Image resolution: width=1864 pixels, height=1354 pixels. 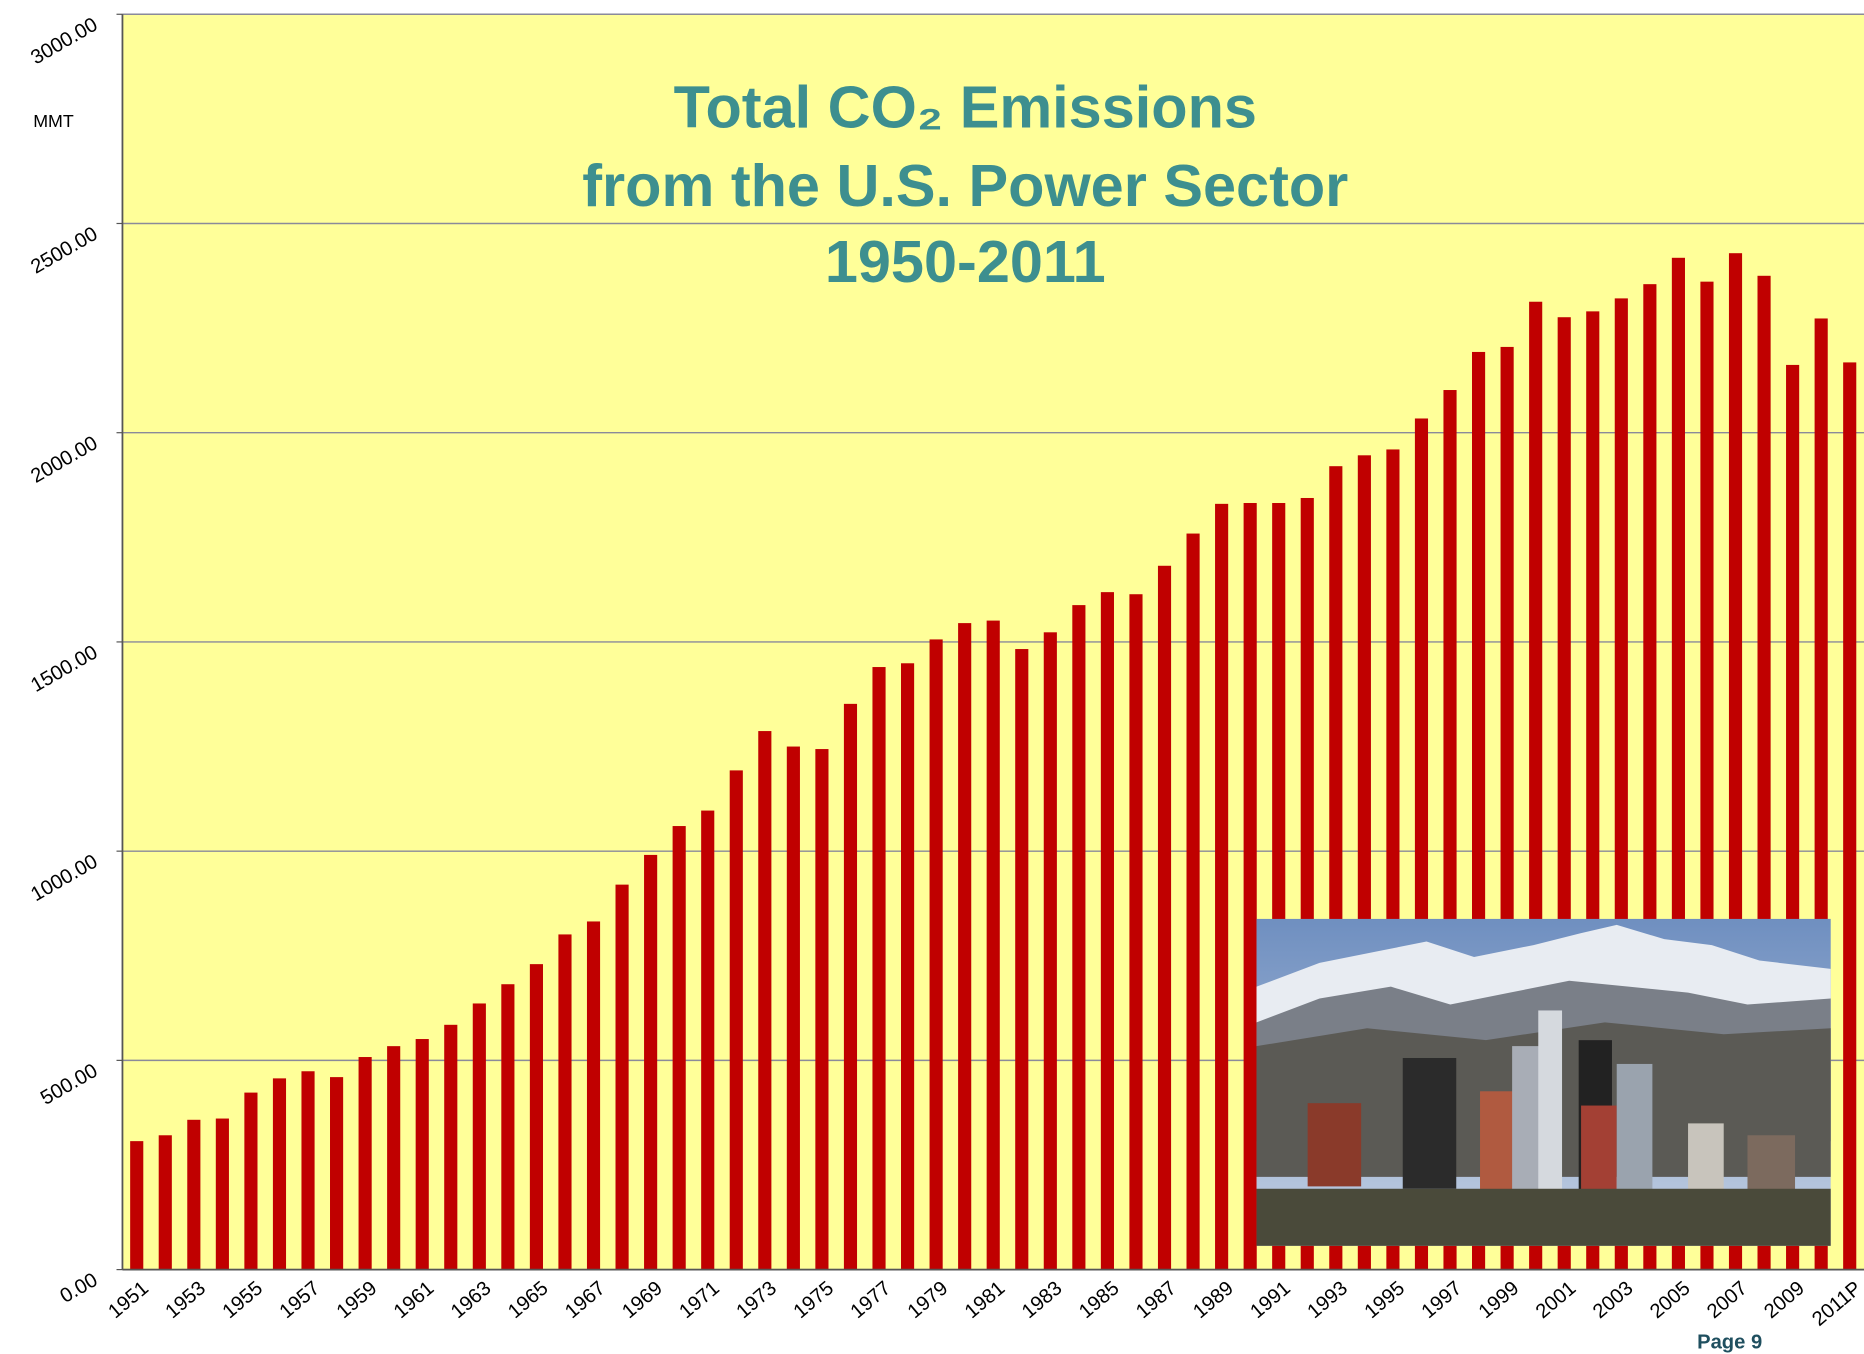 What do you see at coordinates (1327, 1300) in the screenshot?
I see `x-tick-label: 1993` at bounding box center [1327, 1300].